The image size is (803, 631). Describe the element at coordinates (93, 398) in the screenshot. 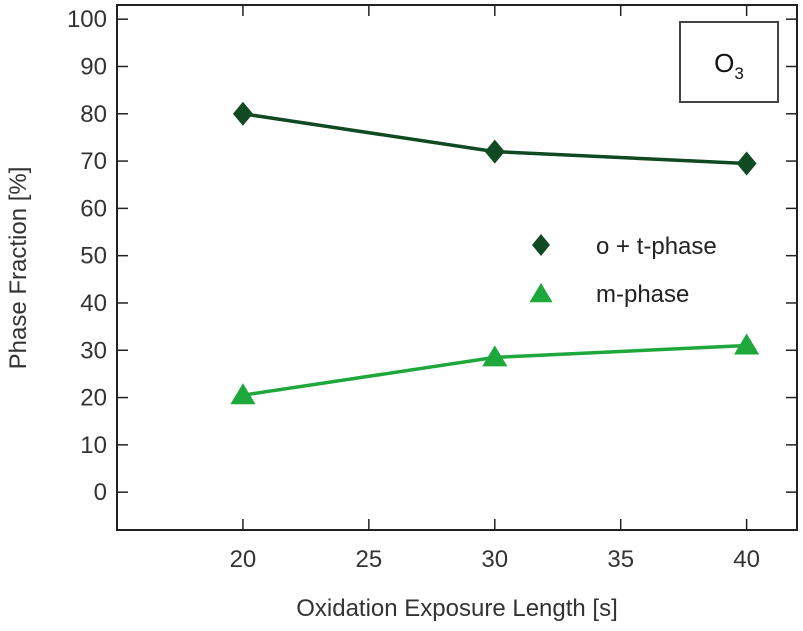

I see `y-tick-label: 20` at that location.